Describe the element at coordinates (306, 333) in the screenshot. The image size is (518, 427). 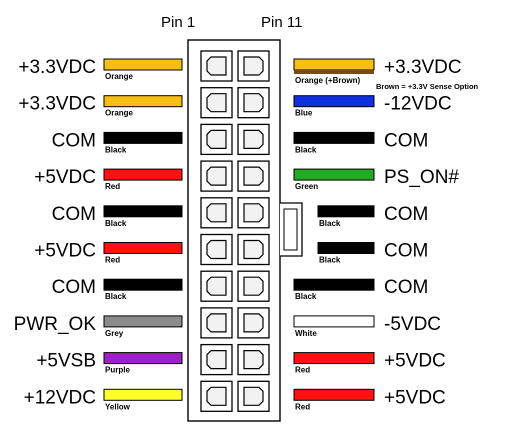
I see `wire-color-label: White` at that location.